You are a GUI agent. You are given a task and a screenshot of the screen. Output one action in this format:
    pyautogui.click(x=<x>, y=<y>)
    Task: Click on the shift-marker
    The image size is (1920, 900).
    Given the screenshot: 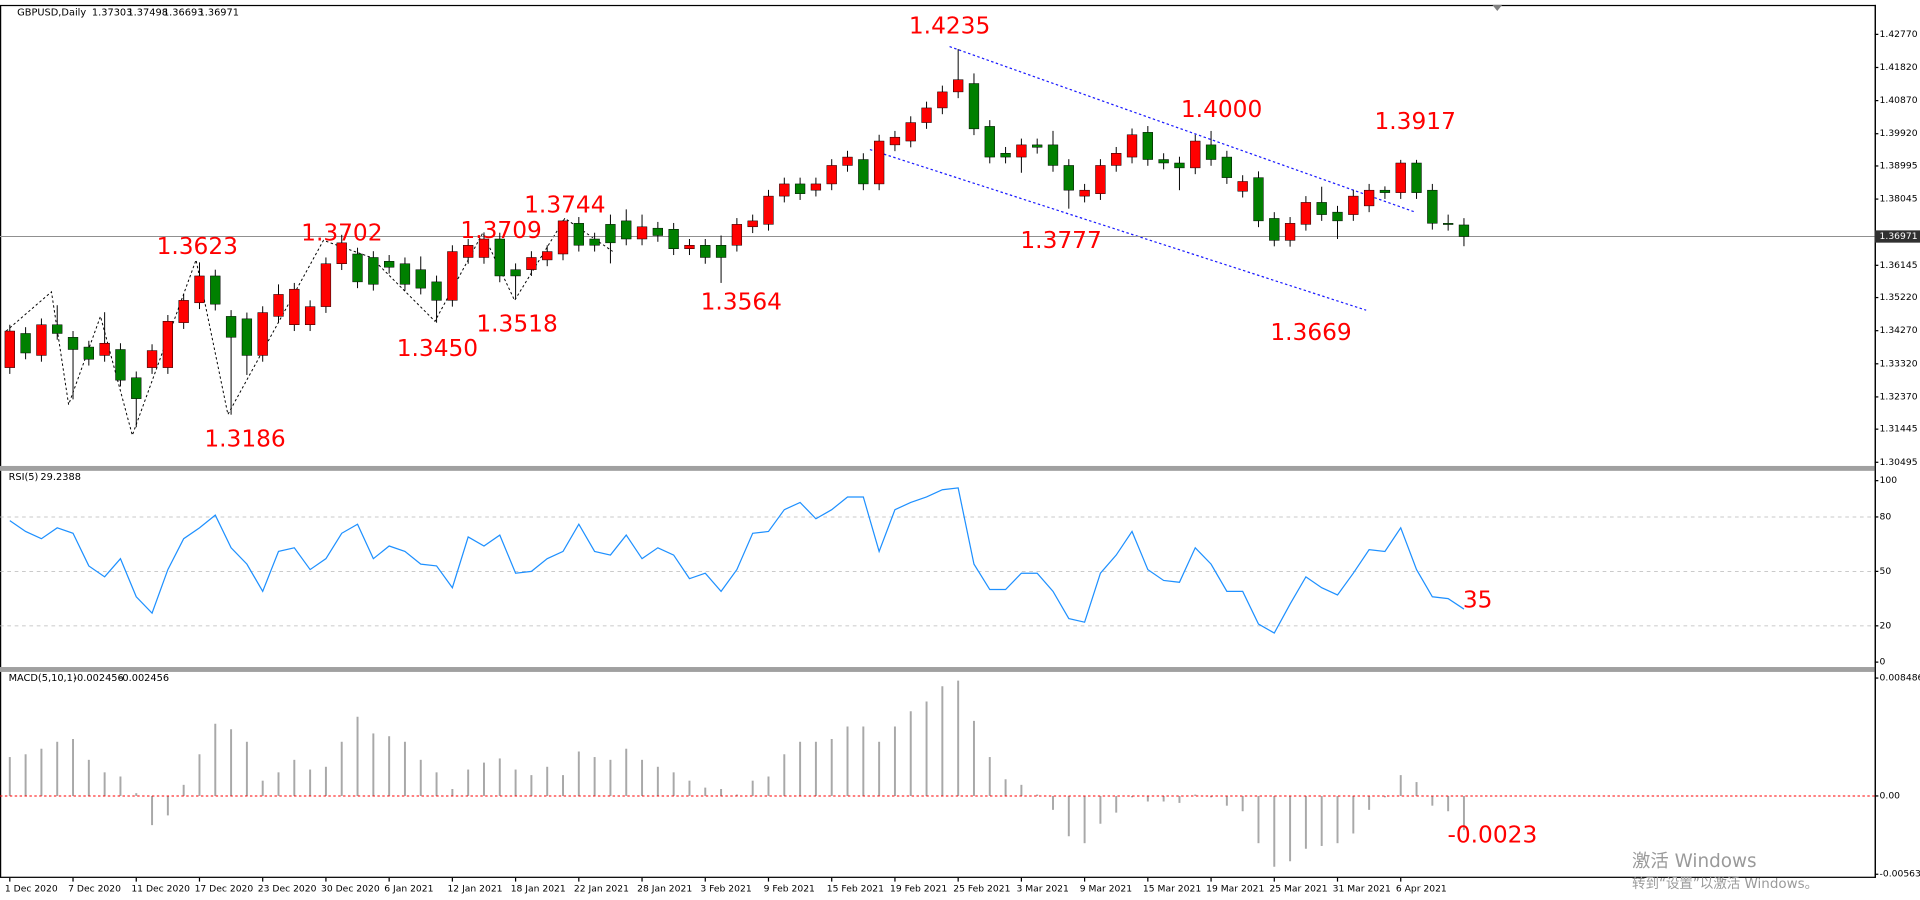 What is the action you would take?
    pyautogui.click(x=1497, y=8)
    